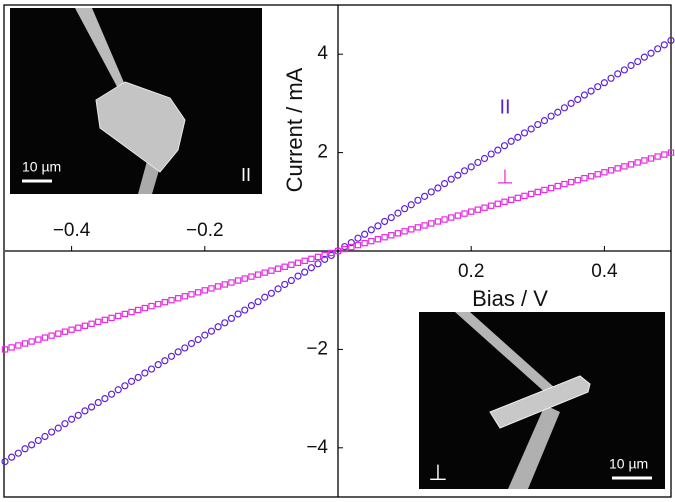  What do you see at coordinates (437, 472) in the screenshot?
I see `inset-label: ⊥` at bounding box center [437, 472].